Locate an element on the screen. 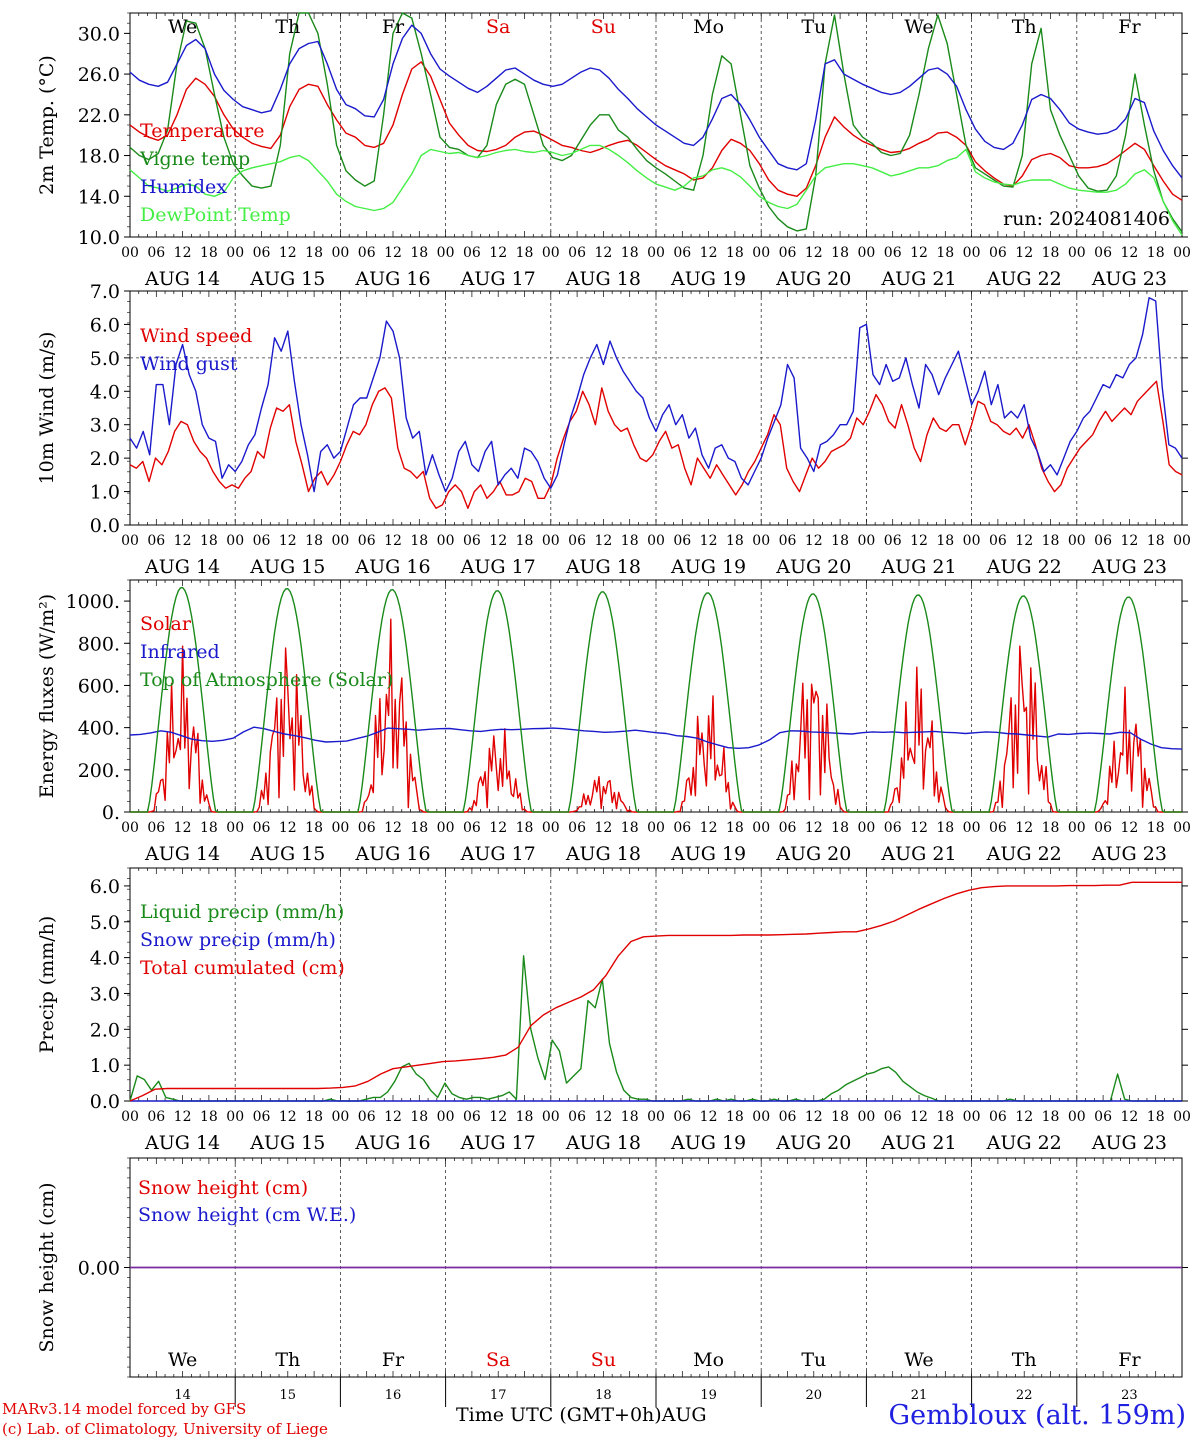 This screenshot has height=1440, width=1194. day-number: 22 is located at coordinates (1024, 1395).